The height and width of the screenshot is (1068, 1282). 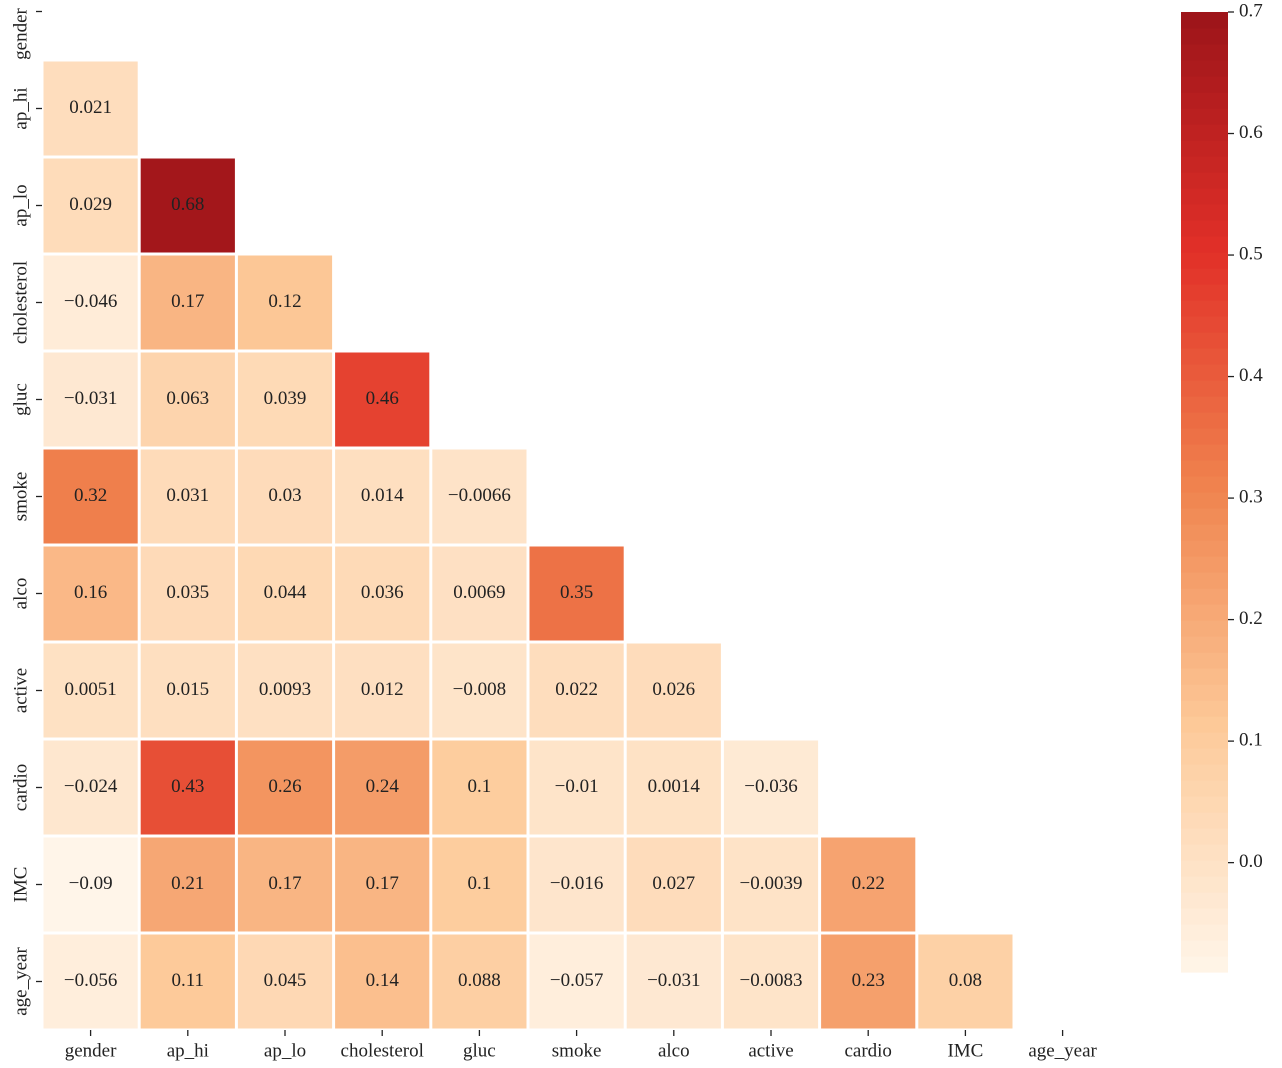 What do you see at coordinates (285, 398) in the screenshot?
I see `cell-label: 0.039` at bounding box center [285, 398].